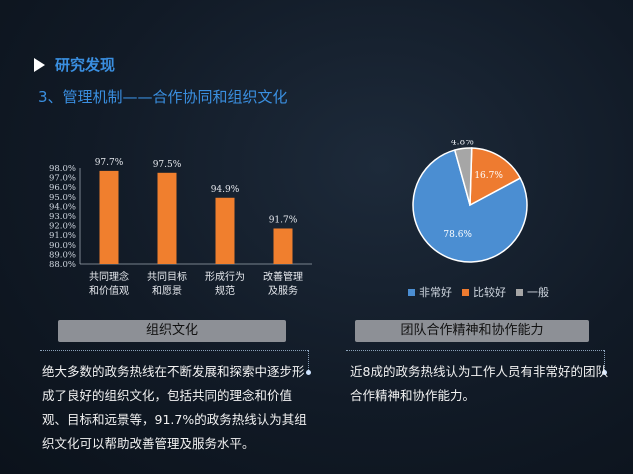 This screenshot has width=633, height=474. Describe the element at coordinates (62, 188) in the screenshot. I see `y-tick-label: 96.0%` at that location.